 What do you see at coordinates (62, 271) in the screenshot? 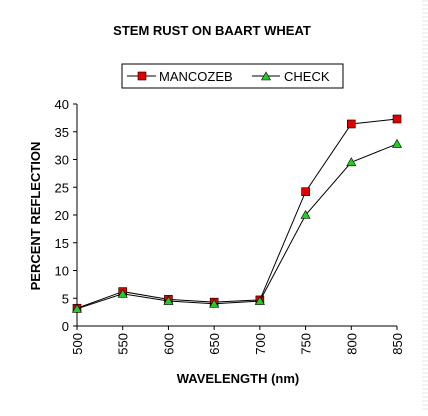
I see `y-tick-label: 10` at bounding box center [62, 271].